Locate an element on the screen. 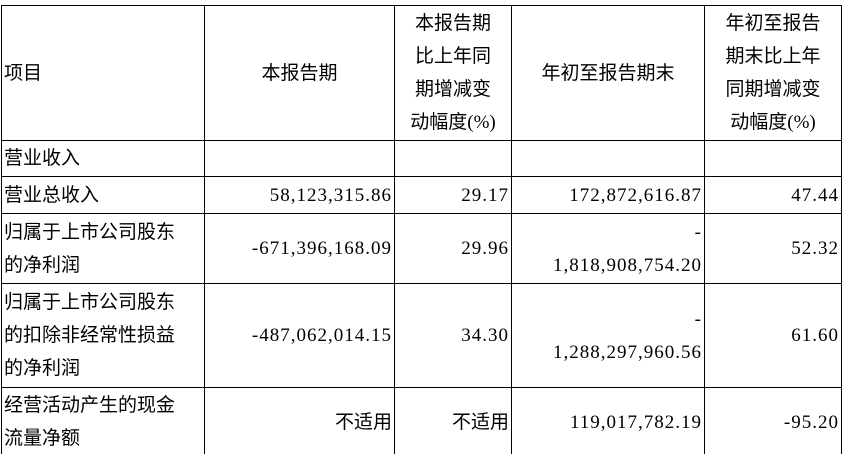  cell-ytd: - 1,818,908,754.20 is located at coordinates (608, 248).